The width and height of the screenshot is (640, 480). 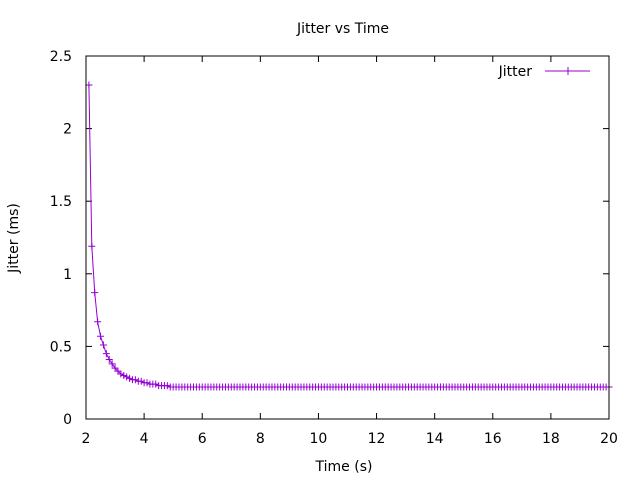 I want to click on y-tick-label: 1, so click(x=67, y=275).